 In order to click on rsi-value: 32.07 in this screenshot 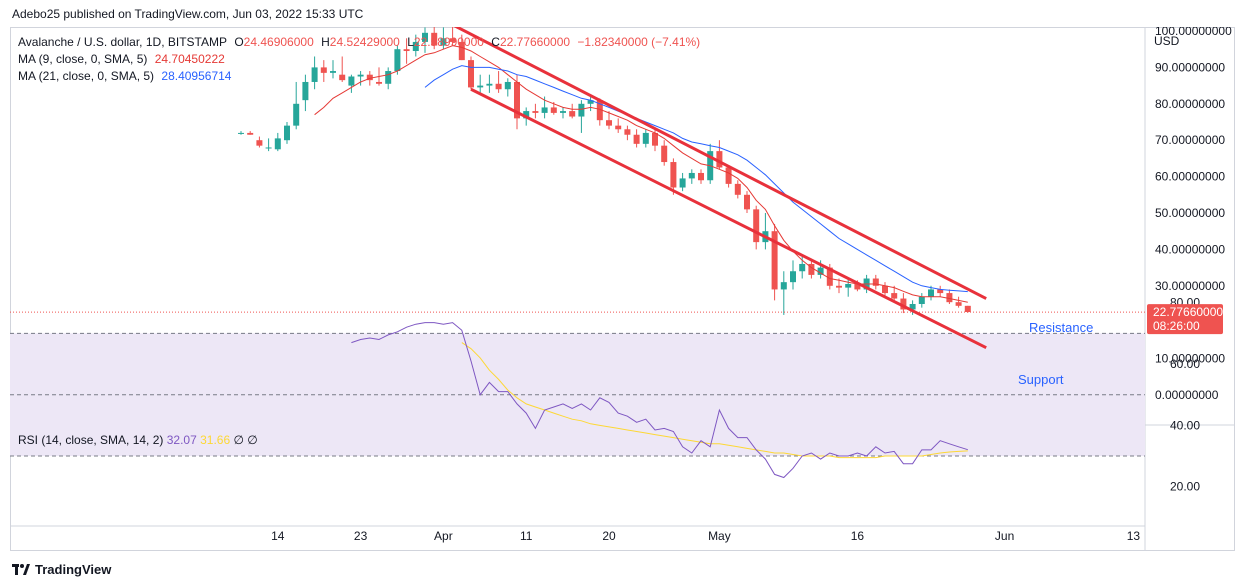, I will do `click(181, 440)`.